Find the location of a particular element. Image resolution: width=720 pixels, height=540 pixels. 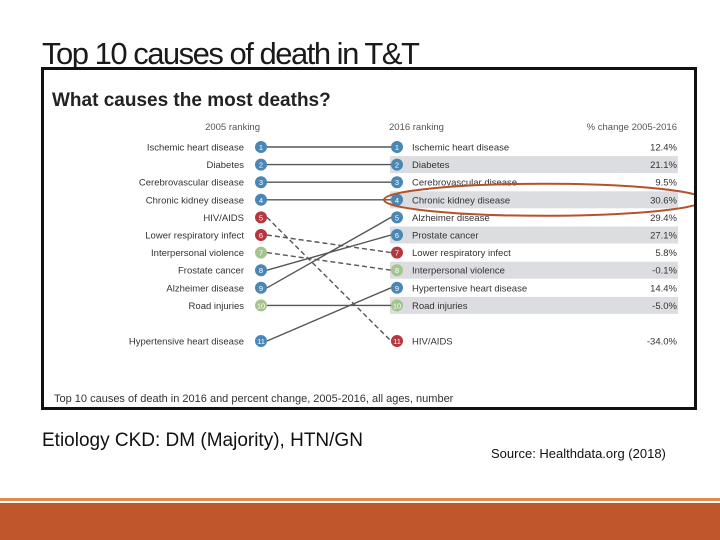

percent-change-value: -0.1% is located at coordinates (664, 271).